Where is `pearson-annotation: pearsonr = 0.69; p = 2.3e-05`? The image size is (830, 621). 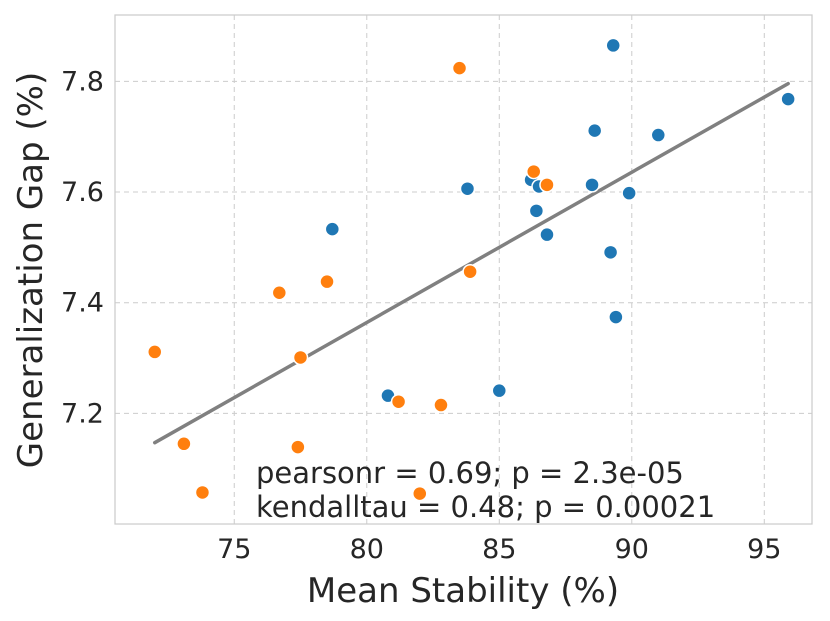 pearson-annotation: pearsonr = 0.69; p = 2.3e-05 is located at coordinates (470, 473).